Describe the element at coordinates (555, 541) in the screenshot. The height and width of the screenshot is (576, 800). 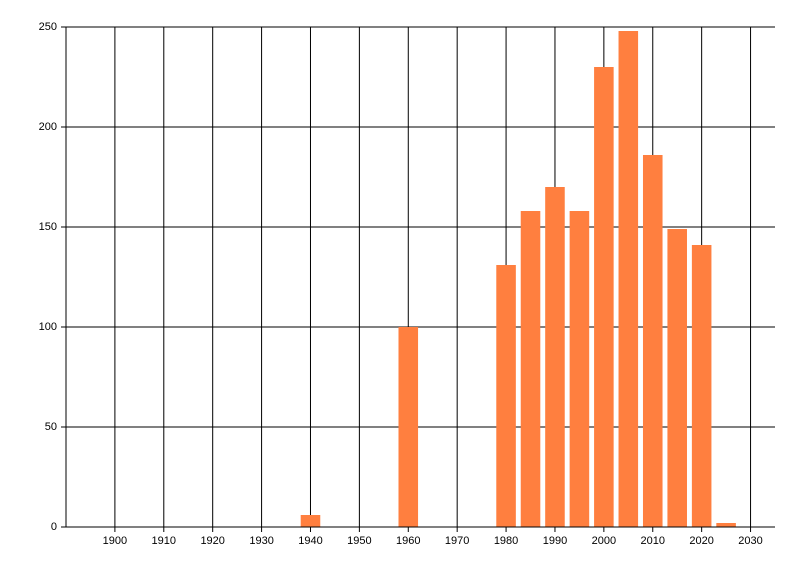
I see `x-tick-label: 1990` at that location.